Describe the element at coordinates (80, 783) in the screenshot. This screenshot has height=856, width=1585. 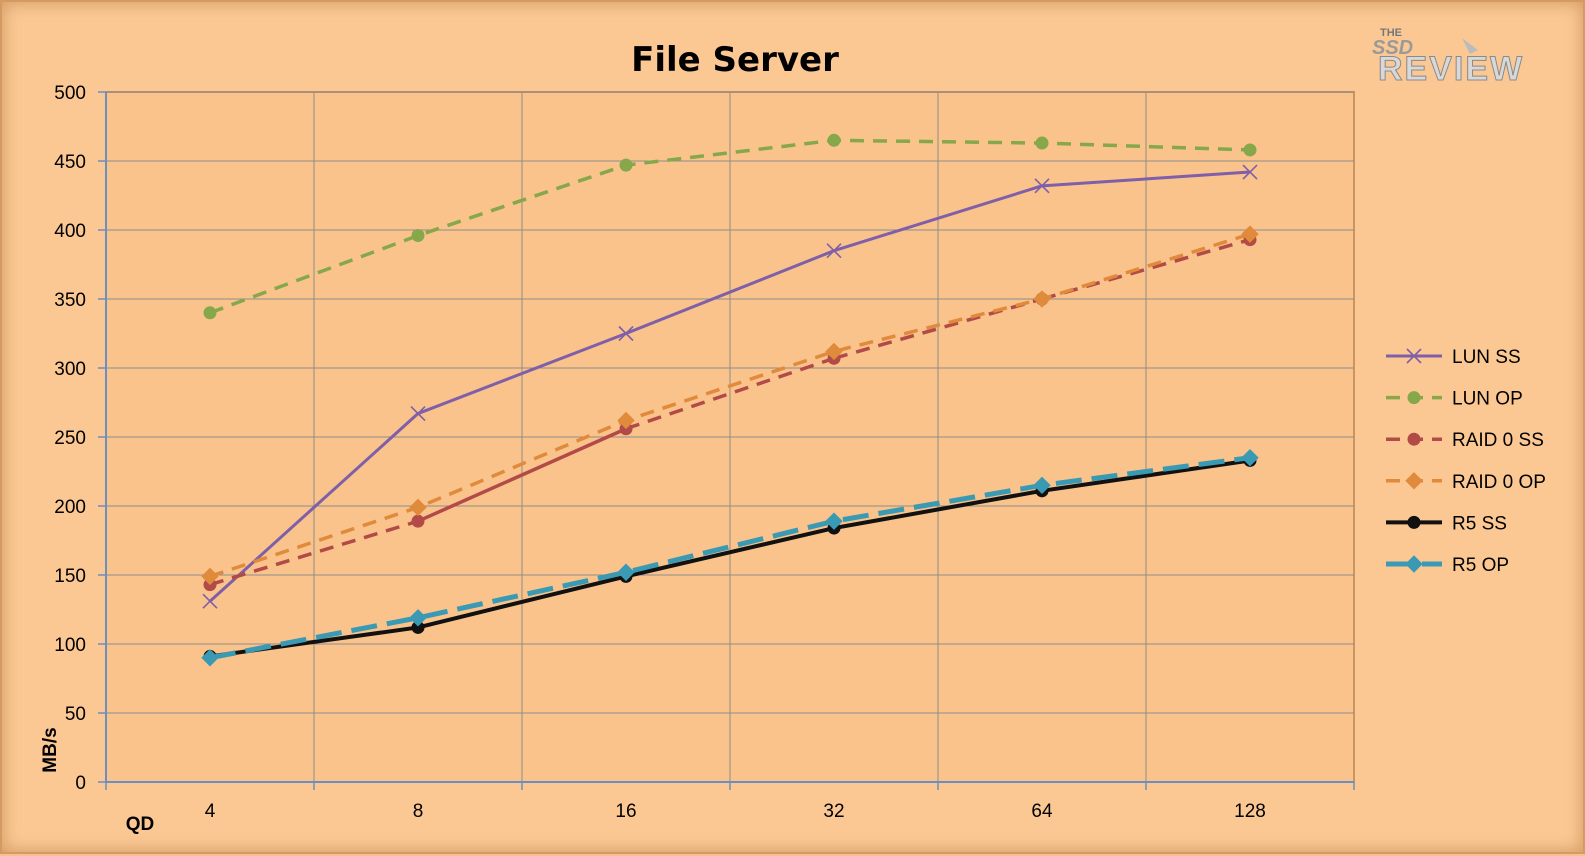
I see `y-tick-label: 0` at that location.